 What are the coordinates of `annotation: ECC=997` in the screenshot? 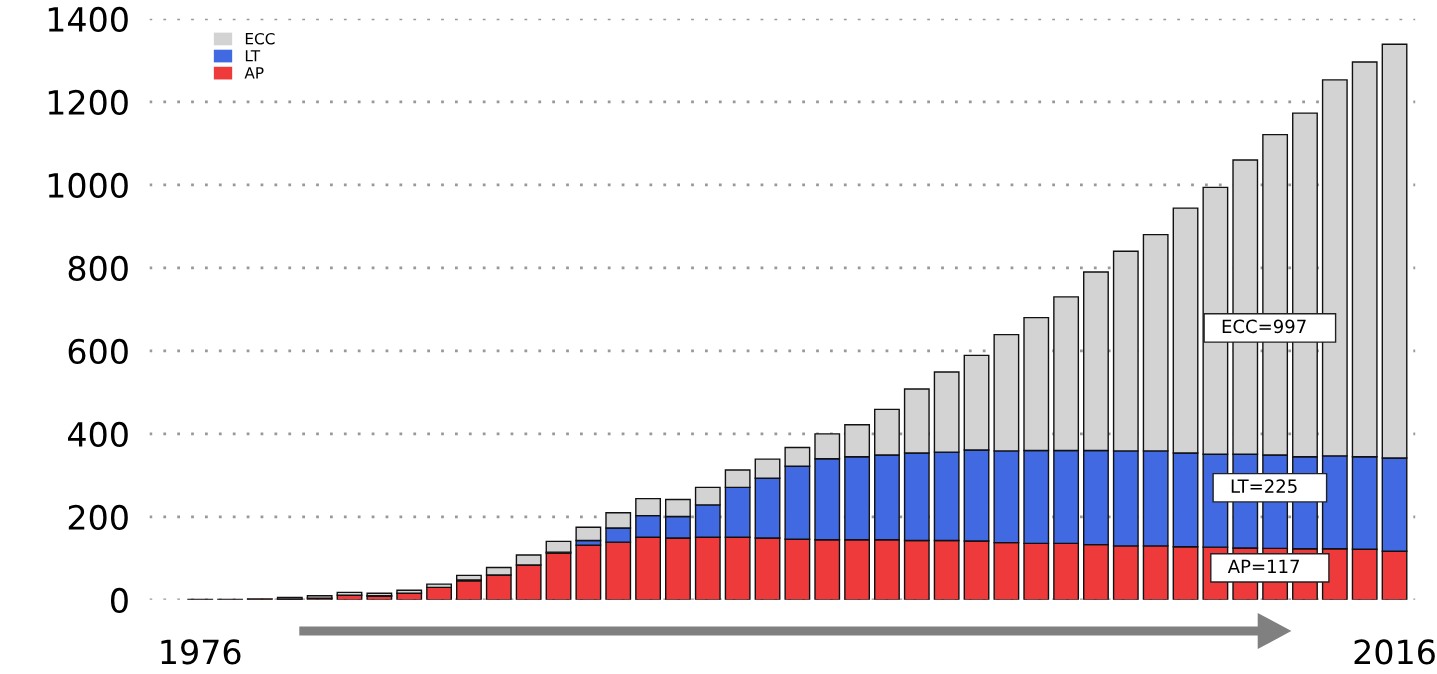 It's located at (1264, 326).